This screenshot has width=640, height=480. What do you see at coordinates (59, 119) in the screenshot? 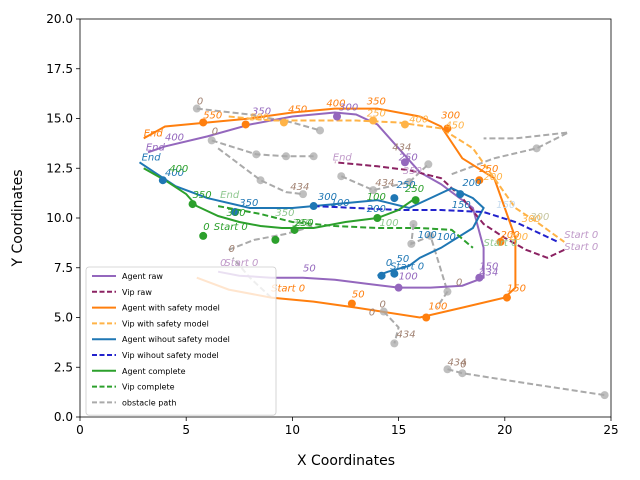
I see `y-tick-label: 15.0` at bounding box center [59, 119].